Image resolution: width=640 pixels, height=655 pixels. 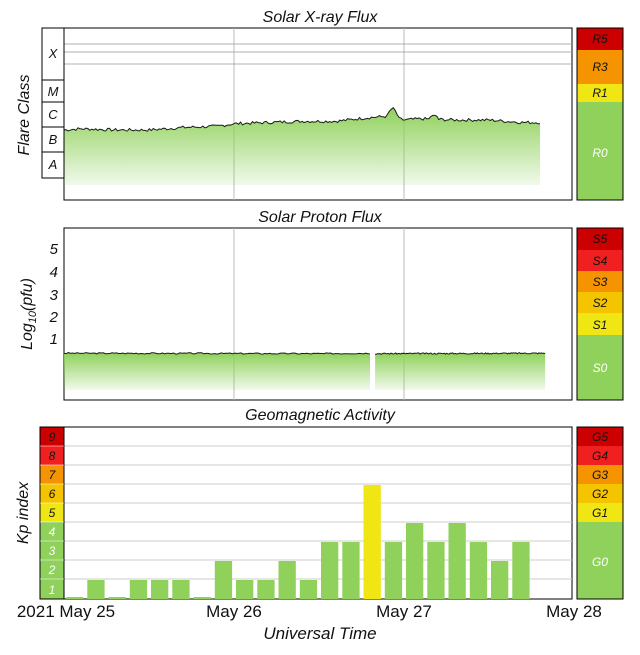 I want to click on s-scale-s1, so click(x=600, y=324).